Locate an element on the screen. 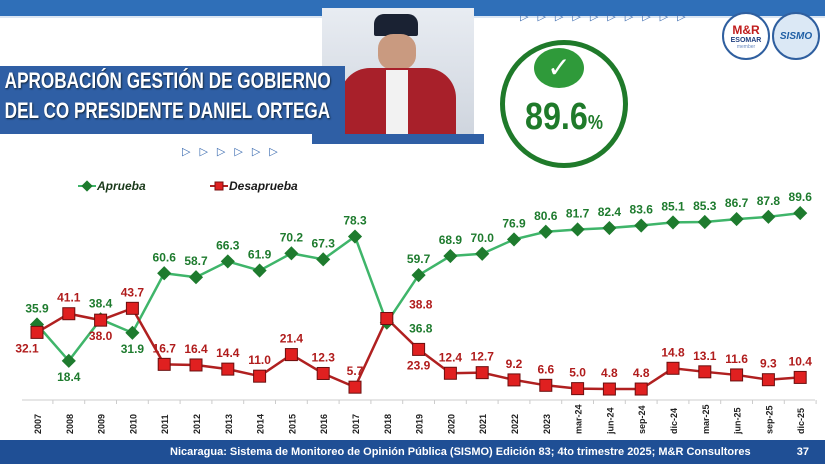  x-tick-label: 2022 is located at coordinates (515, 424).